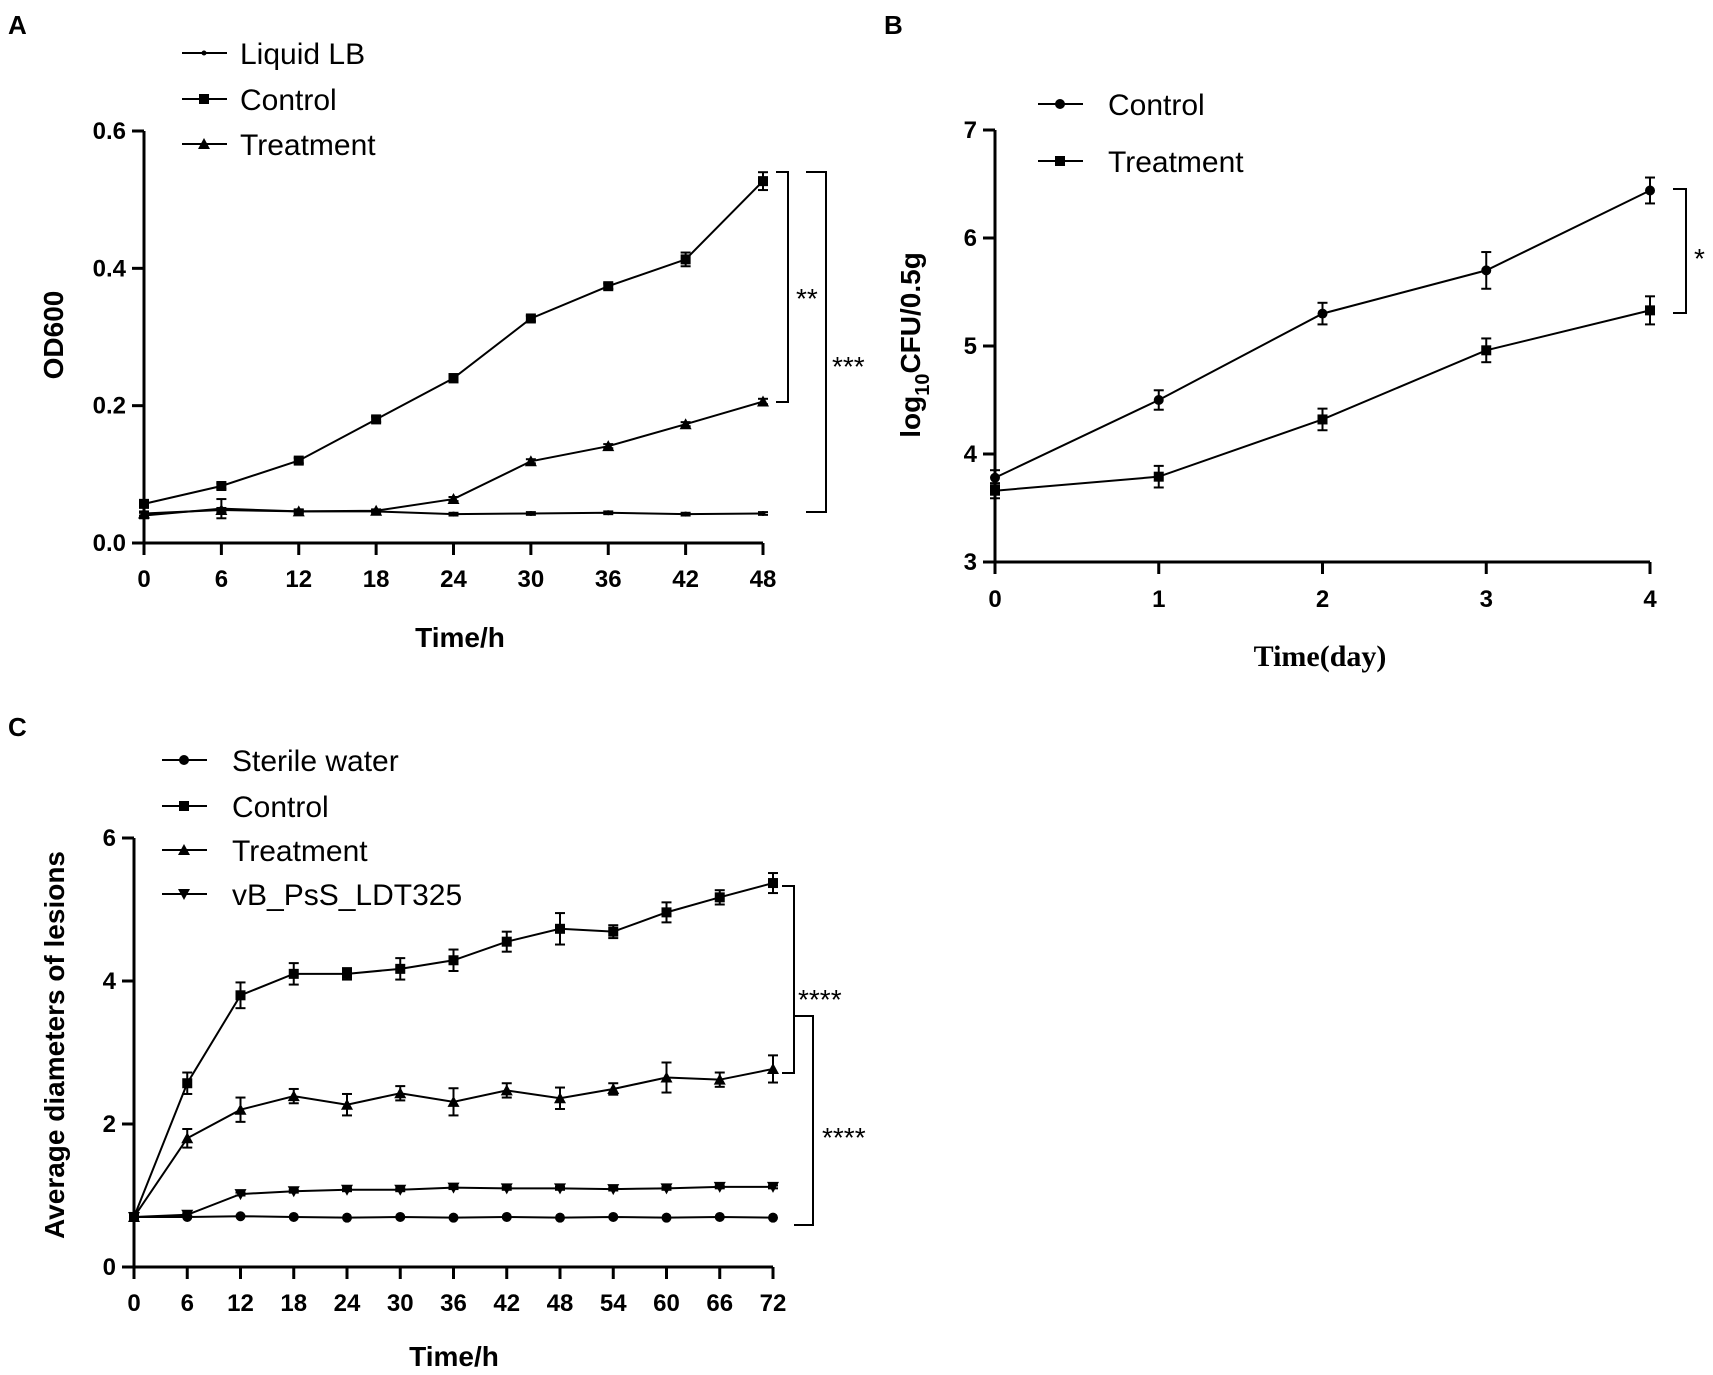  What do you see at coordinates (453, 1303) in the screenshot?
I see `panel-c-x-tick-label: 36` at bounding box center [453, 1303].